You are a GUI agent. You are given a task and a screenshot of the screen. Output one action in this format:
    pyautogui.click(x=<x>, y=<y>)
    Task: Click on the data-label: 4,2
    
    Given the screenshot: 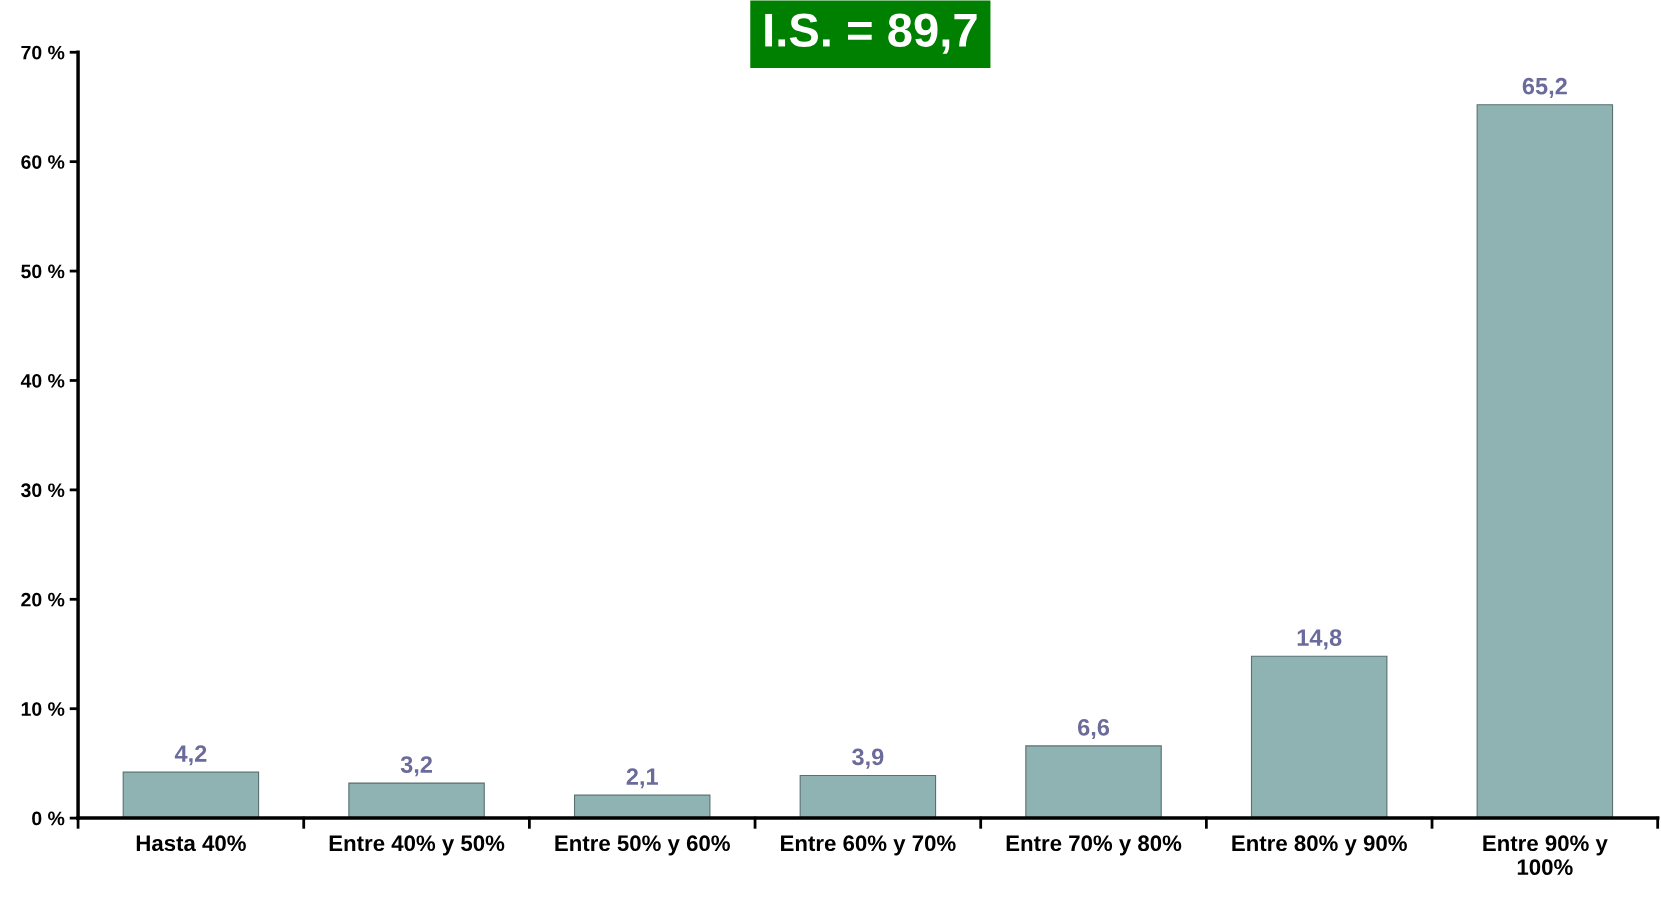 What is the action you would take?
    pyautogui.click(x=190, y=755)
    